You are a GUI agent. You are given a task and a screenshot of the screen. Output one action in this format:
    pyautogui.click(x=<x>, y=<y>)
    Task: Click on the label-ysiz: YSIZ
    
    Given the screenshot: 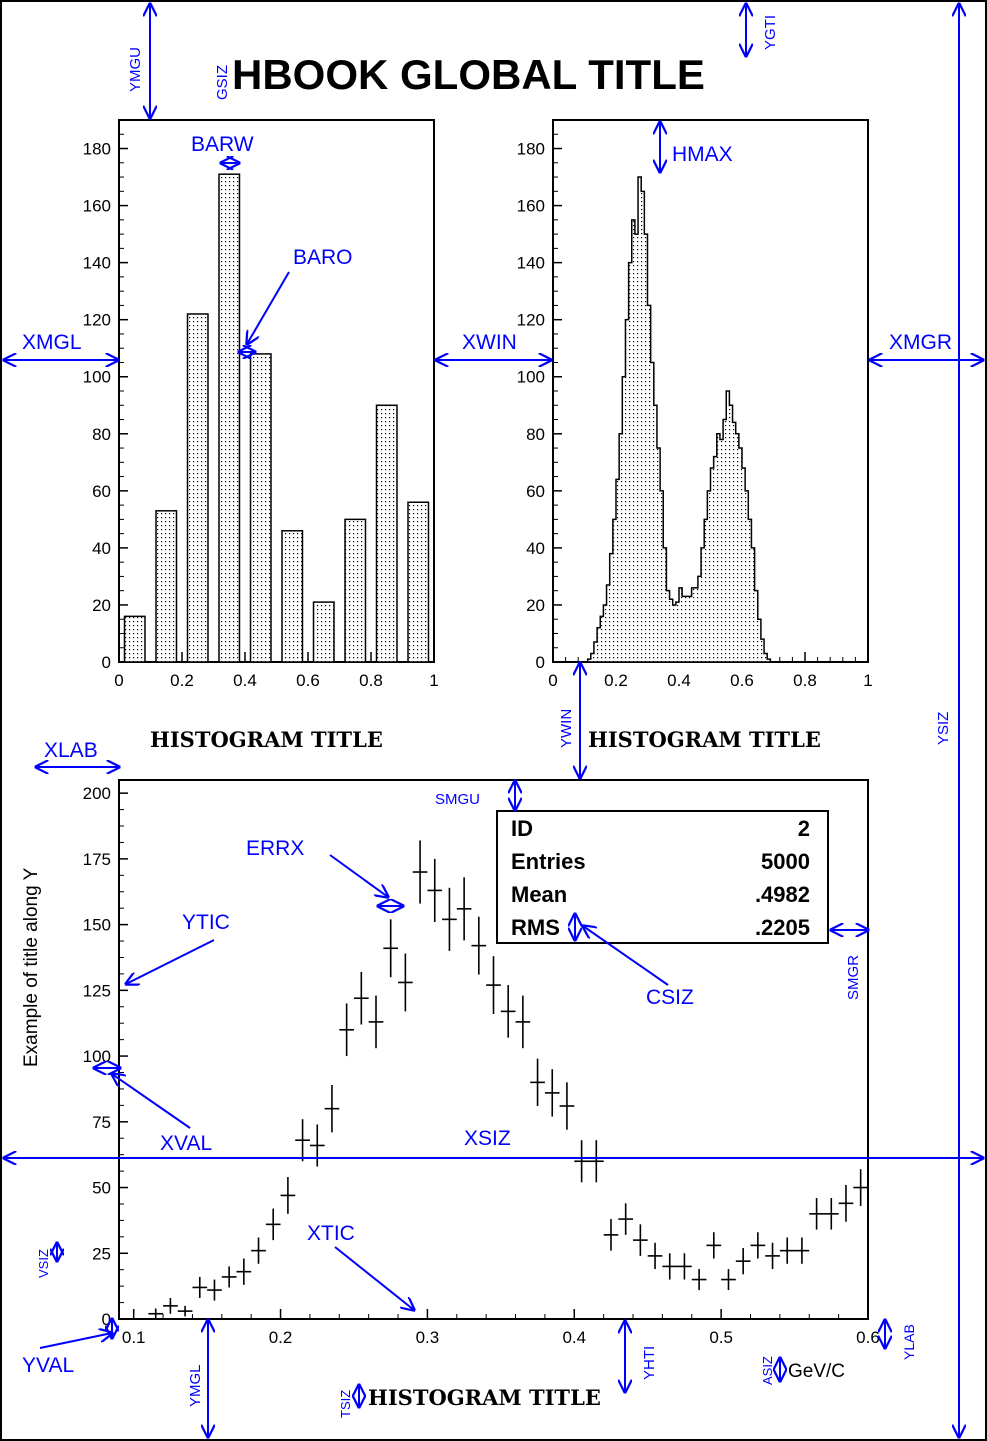 What is the action you would take?
    pyautogui.click(x=943, y=728)
    